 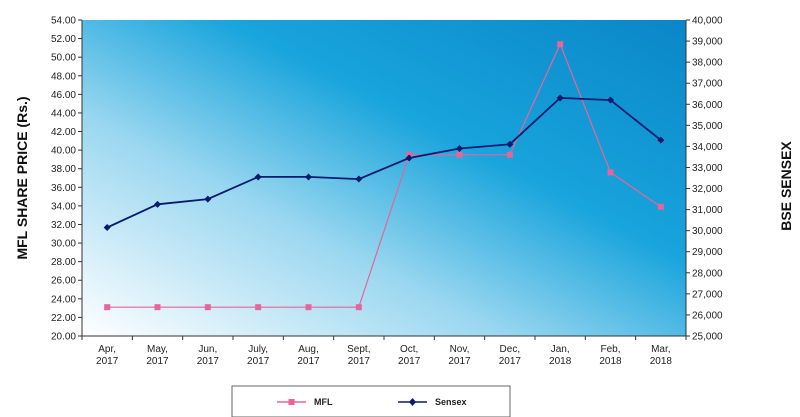 I want to click on right-tick-label: 40,000, so click(x=707, y=21).